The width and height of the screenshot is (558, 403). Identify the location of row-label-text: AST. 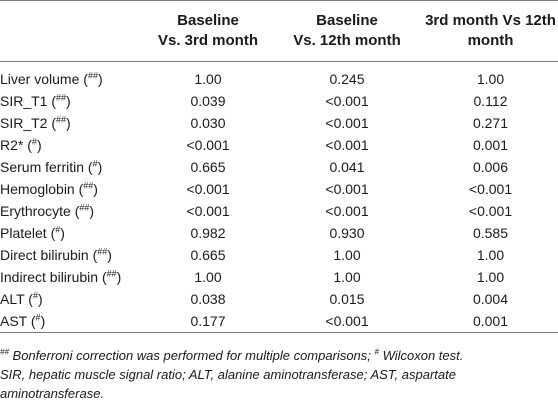
(13, 321).